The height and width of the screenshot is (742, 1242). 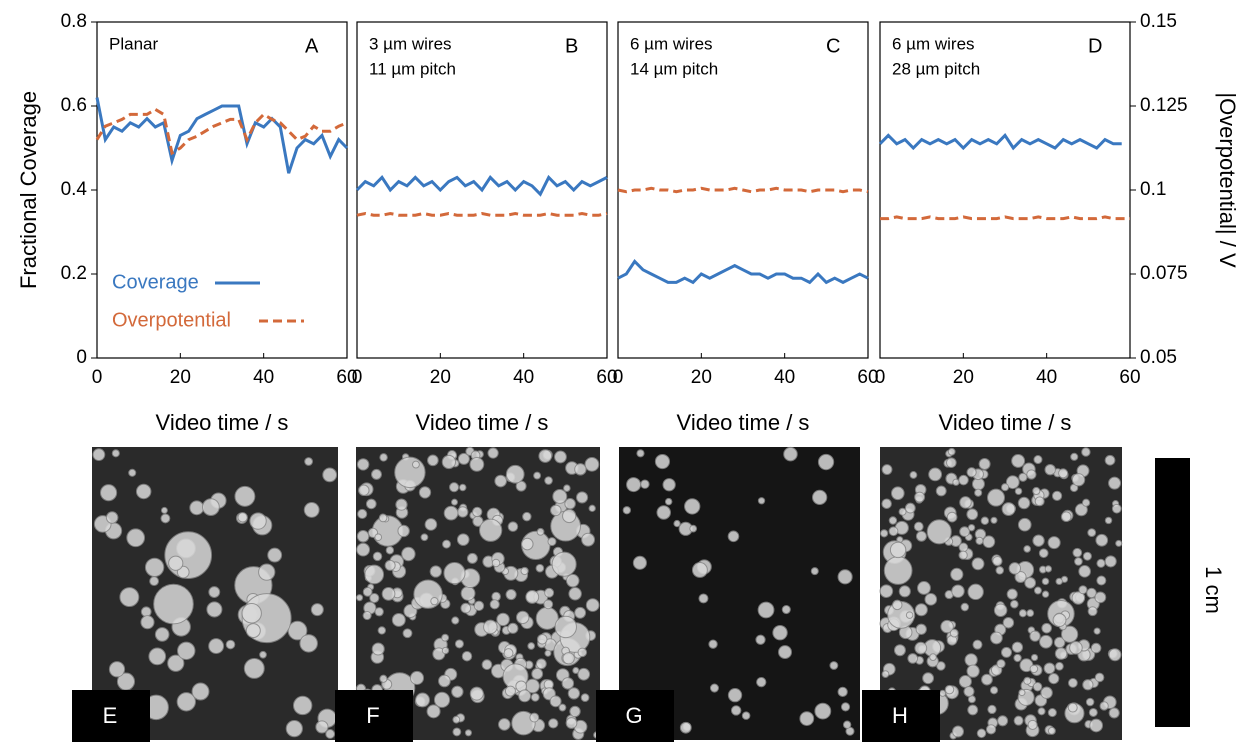 I want to click on photo-label: G, so click(x=633, y=715).